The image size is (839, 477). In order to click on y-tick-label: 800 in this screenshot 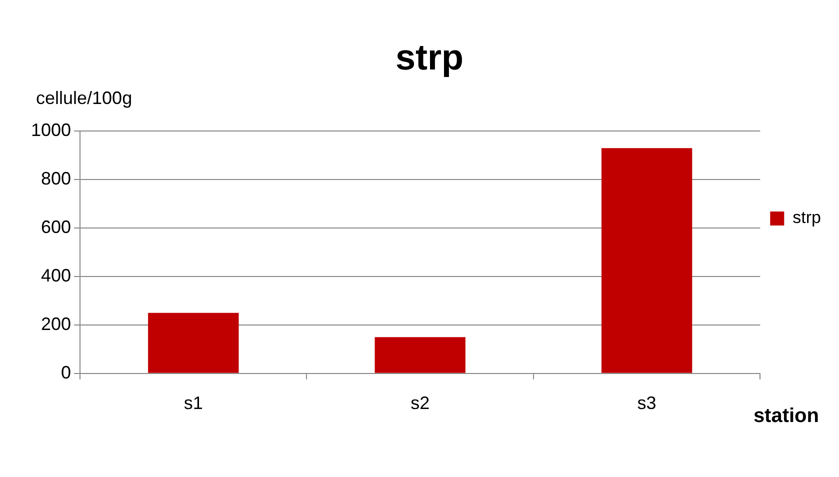, I will do `click(56, 178)`.